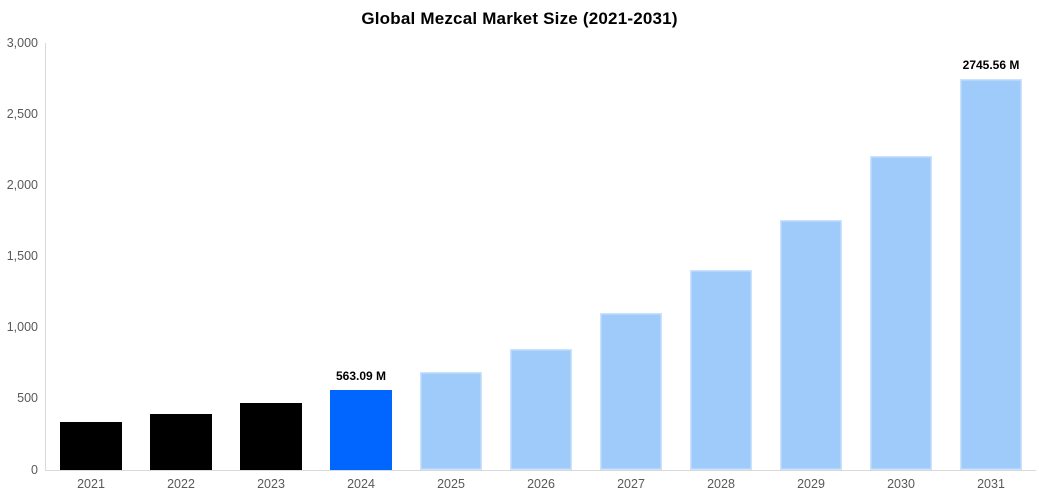 This screenshot has width=1039, height=500. What do you see at coordinates (811, 344) in the screenshot?
I see `bar-2029` at bounding box center [811, 344].